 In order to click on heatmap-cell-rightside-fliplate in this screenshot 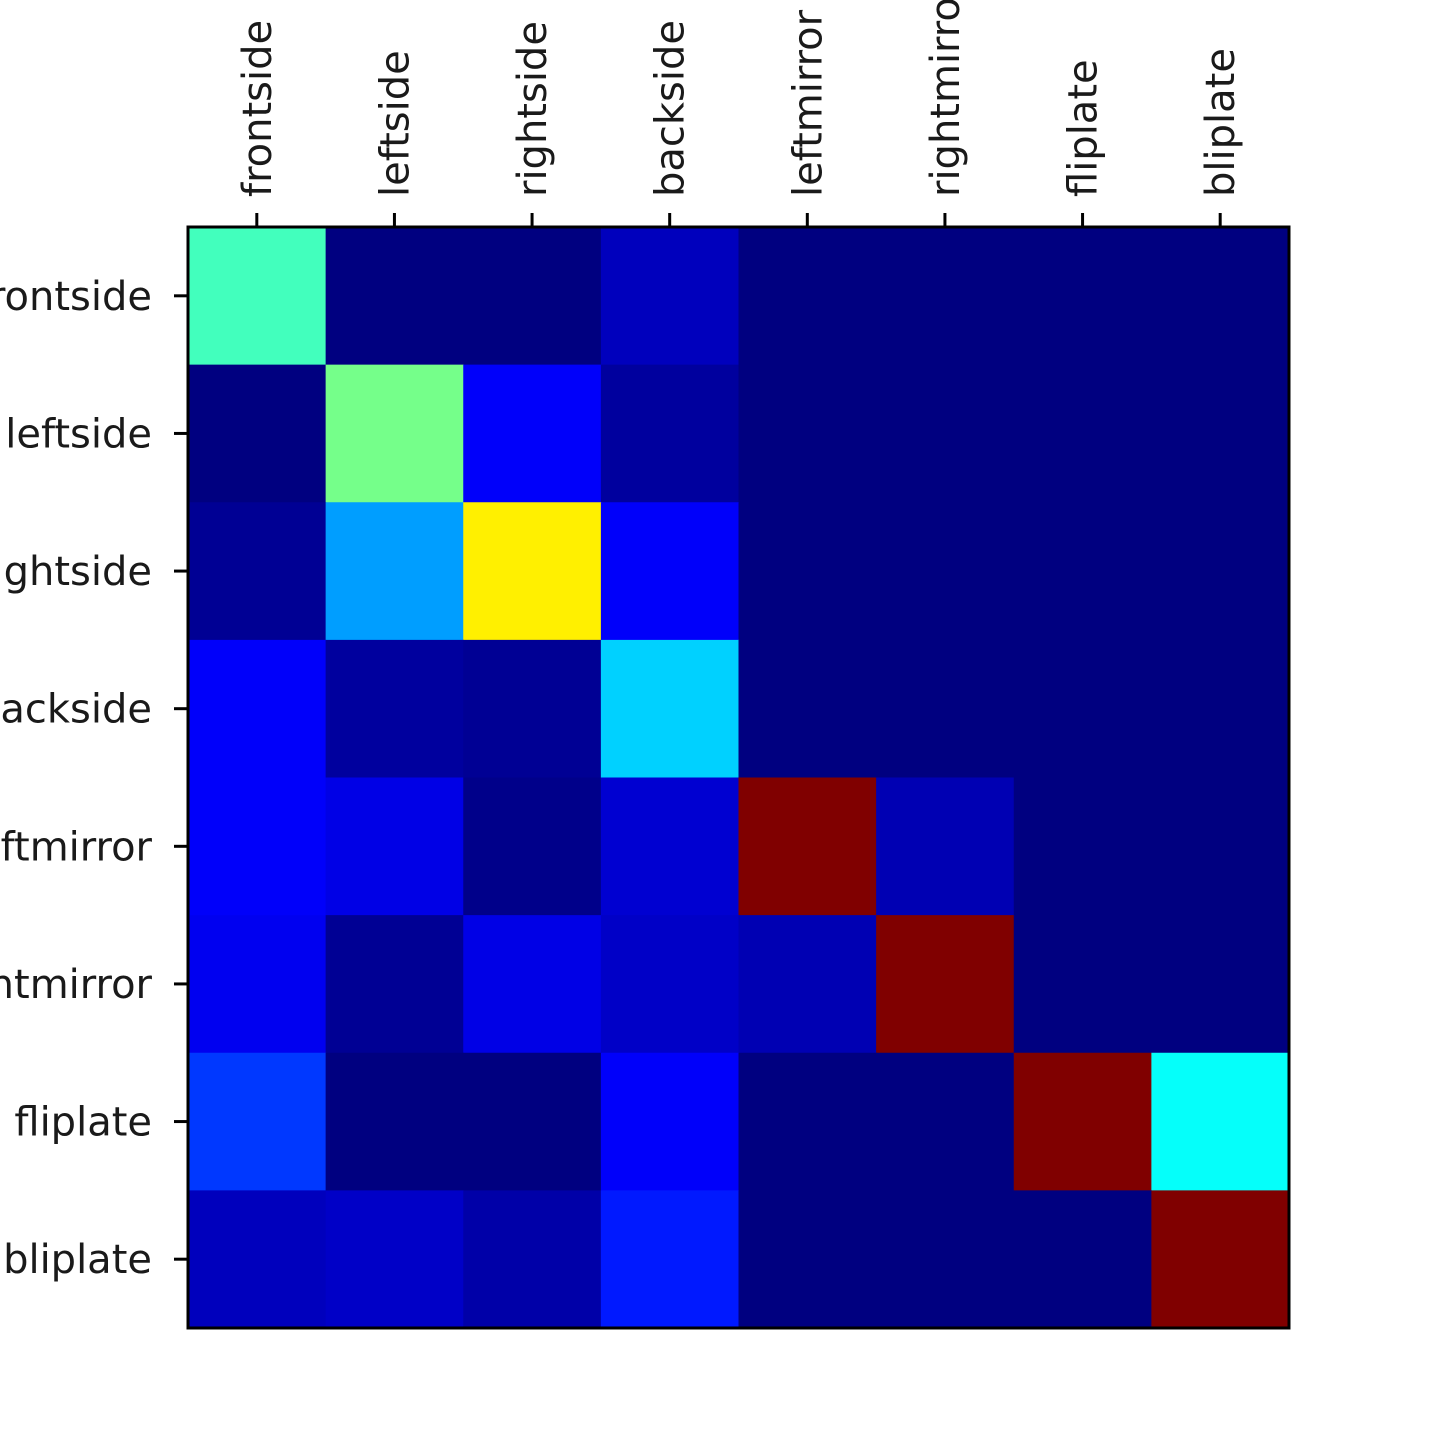, I will do `click(1082, 571)`.